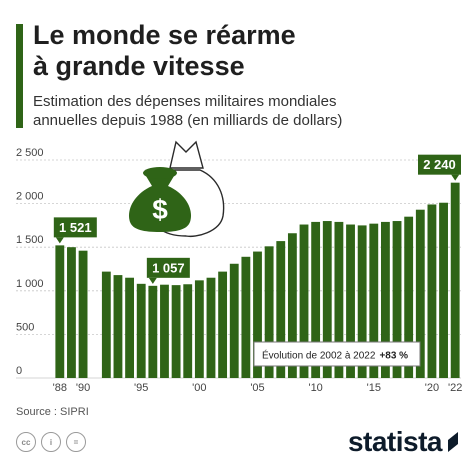  What do you see at coordinates (60, 388) in the screenshot?
I see `x-tick-label: '88` at bounding box center [60, 388].